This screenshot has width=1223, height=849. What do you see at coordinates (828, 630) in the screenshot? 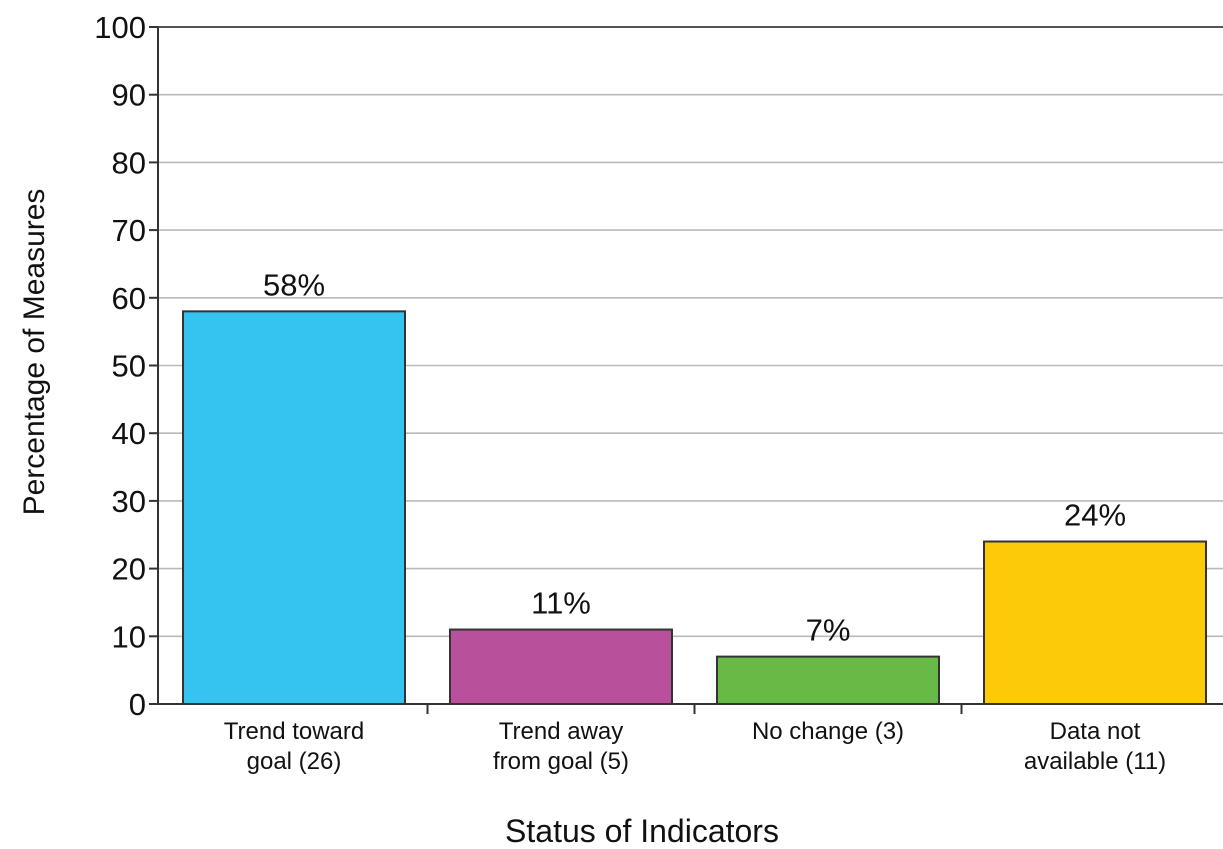
I see `data-label: 7%` at bounding box center [828, 630].